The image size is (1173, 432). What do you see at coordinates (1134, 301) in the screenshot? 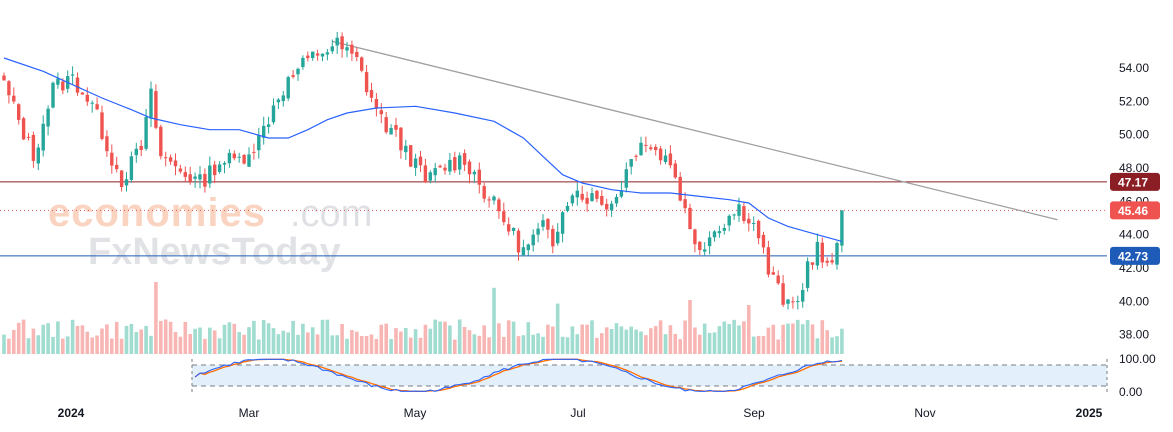
I see `price-tick-label: 40.00` at bounding box center [1134, 301].